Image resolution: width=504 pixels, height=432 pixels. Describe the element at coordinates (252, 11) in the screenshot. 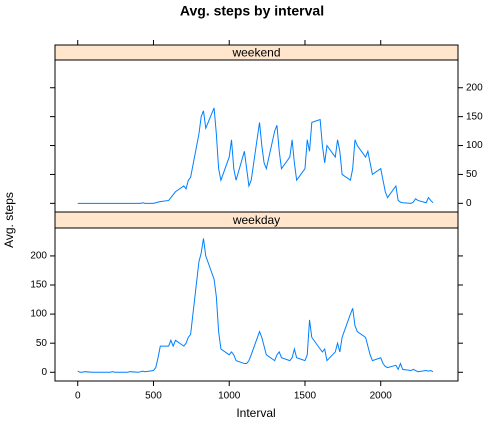

I see `chart-title: Avg. steps by interval` at that location.